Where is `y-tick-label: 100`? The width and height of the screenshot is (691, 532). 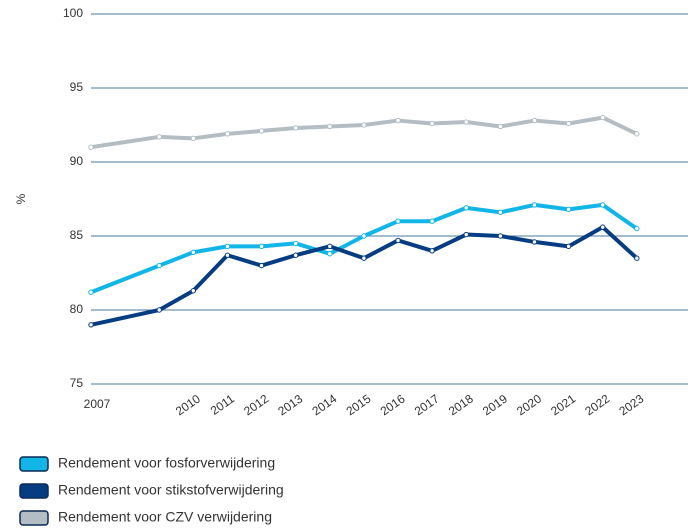
y-tick-label: 100 is located at coordinates (73, 13).